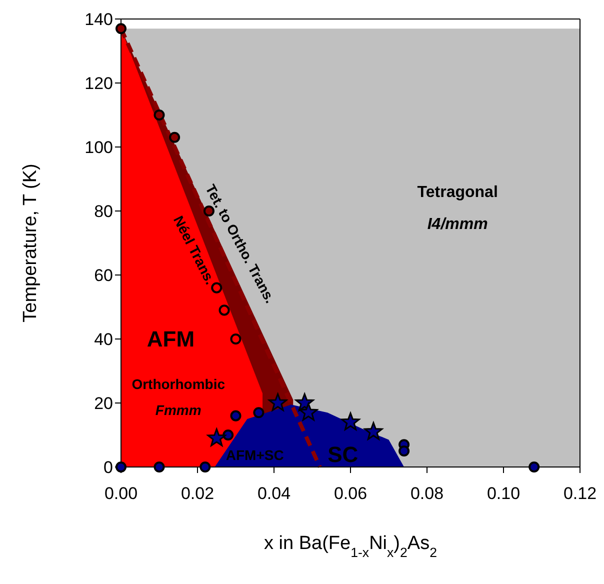 This screenshot has height=584, width=604. What do you see at coordinates (351, 494) in the screenshot?
I see `x-tick-label: 0.06` at bounding box center [351, 494].